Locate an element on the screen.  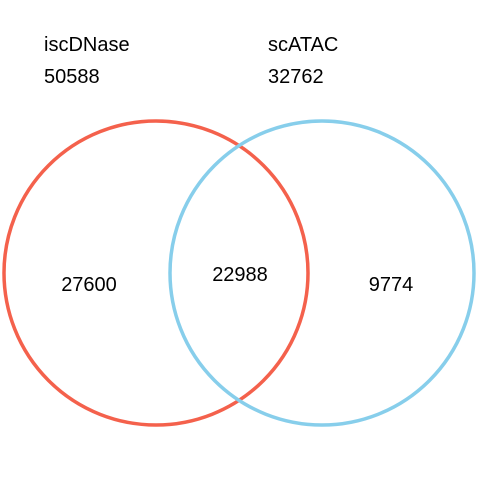
set-a-total: 50588 is located at coordinates (72, 77).